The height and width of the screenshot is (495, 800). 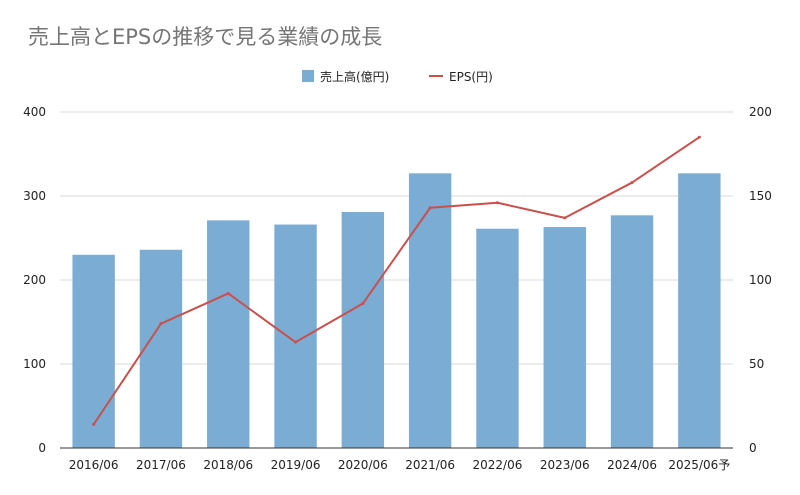 What do you see at coordinates (498, 465) in the screenshot?
I see `x-tick-label: 2022/06` at bounding box center [498, 465].